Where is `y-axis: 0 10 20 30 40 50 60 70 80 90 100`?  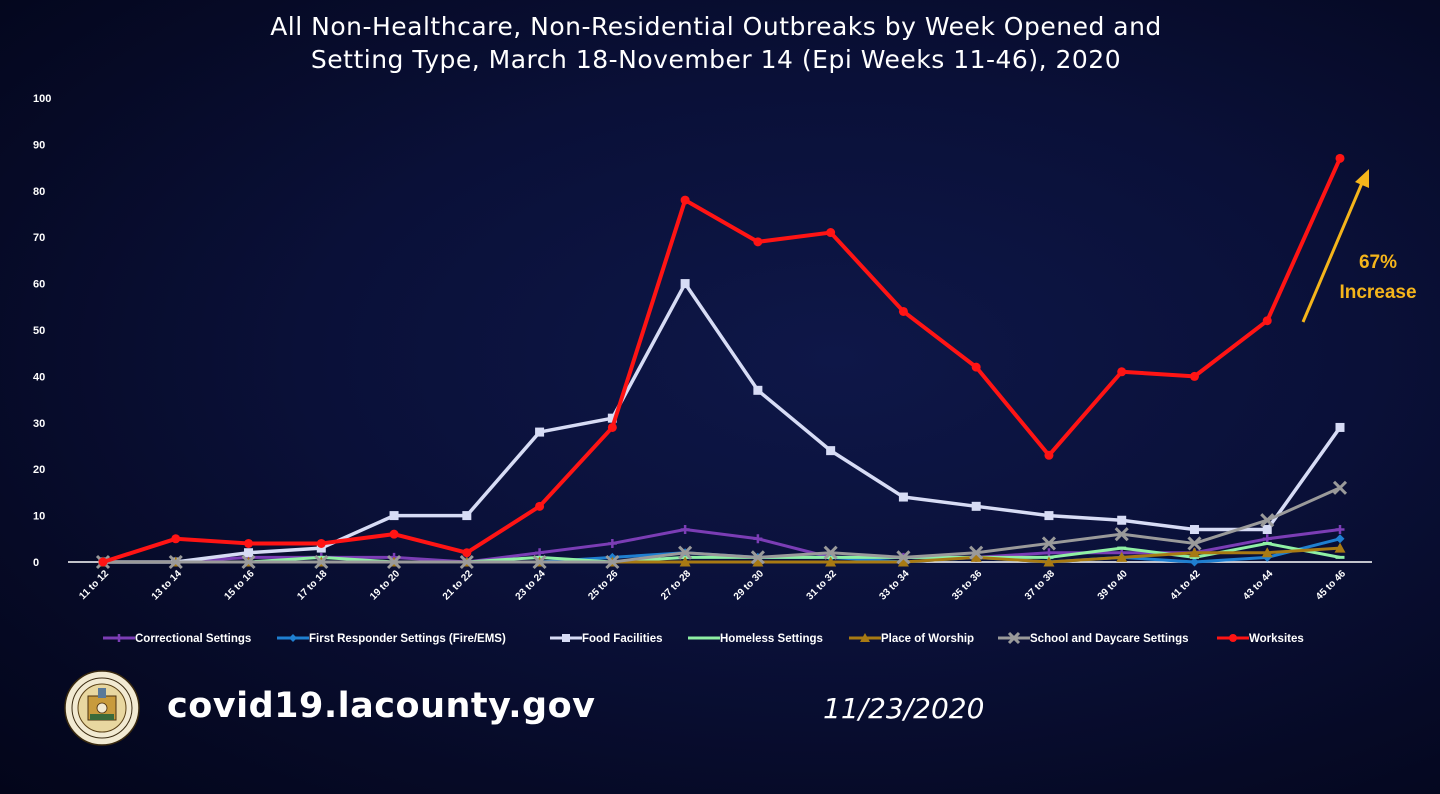
y-axis: 0 10 20 30 40 50 60 70 80 90 100 is located at coordinates (42, 331).